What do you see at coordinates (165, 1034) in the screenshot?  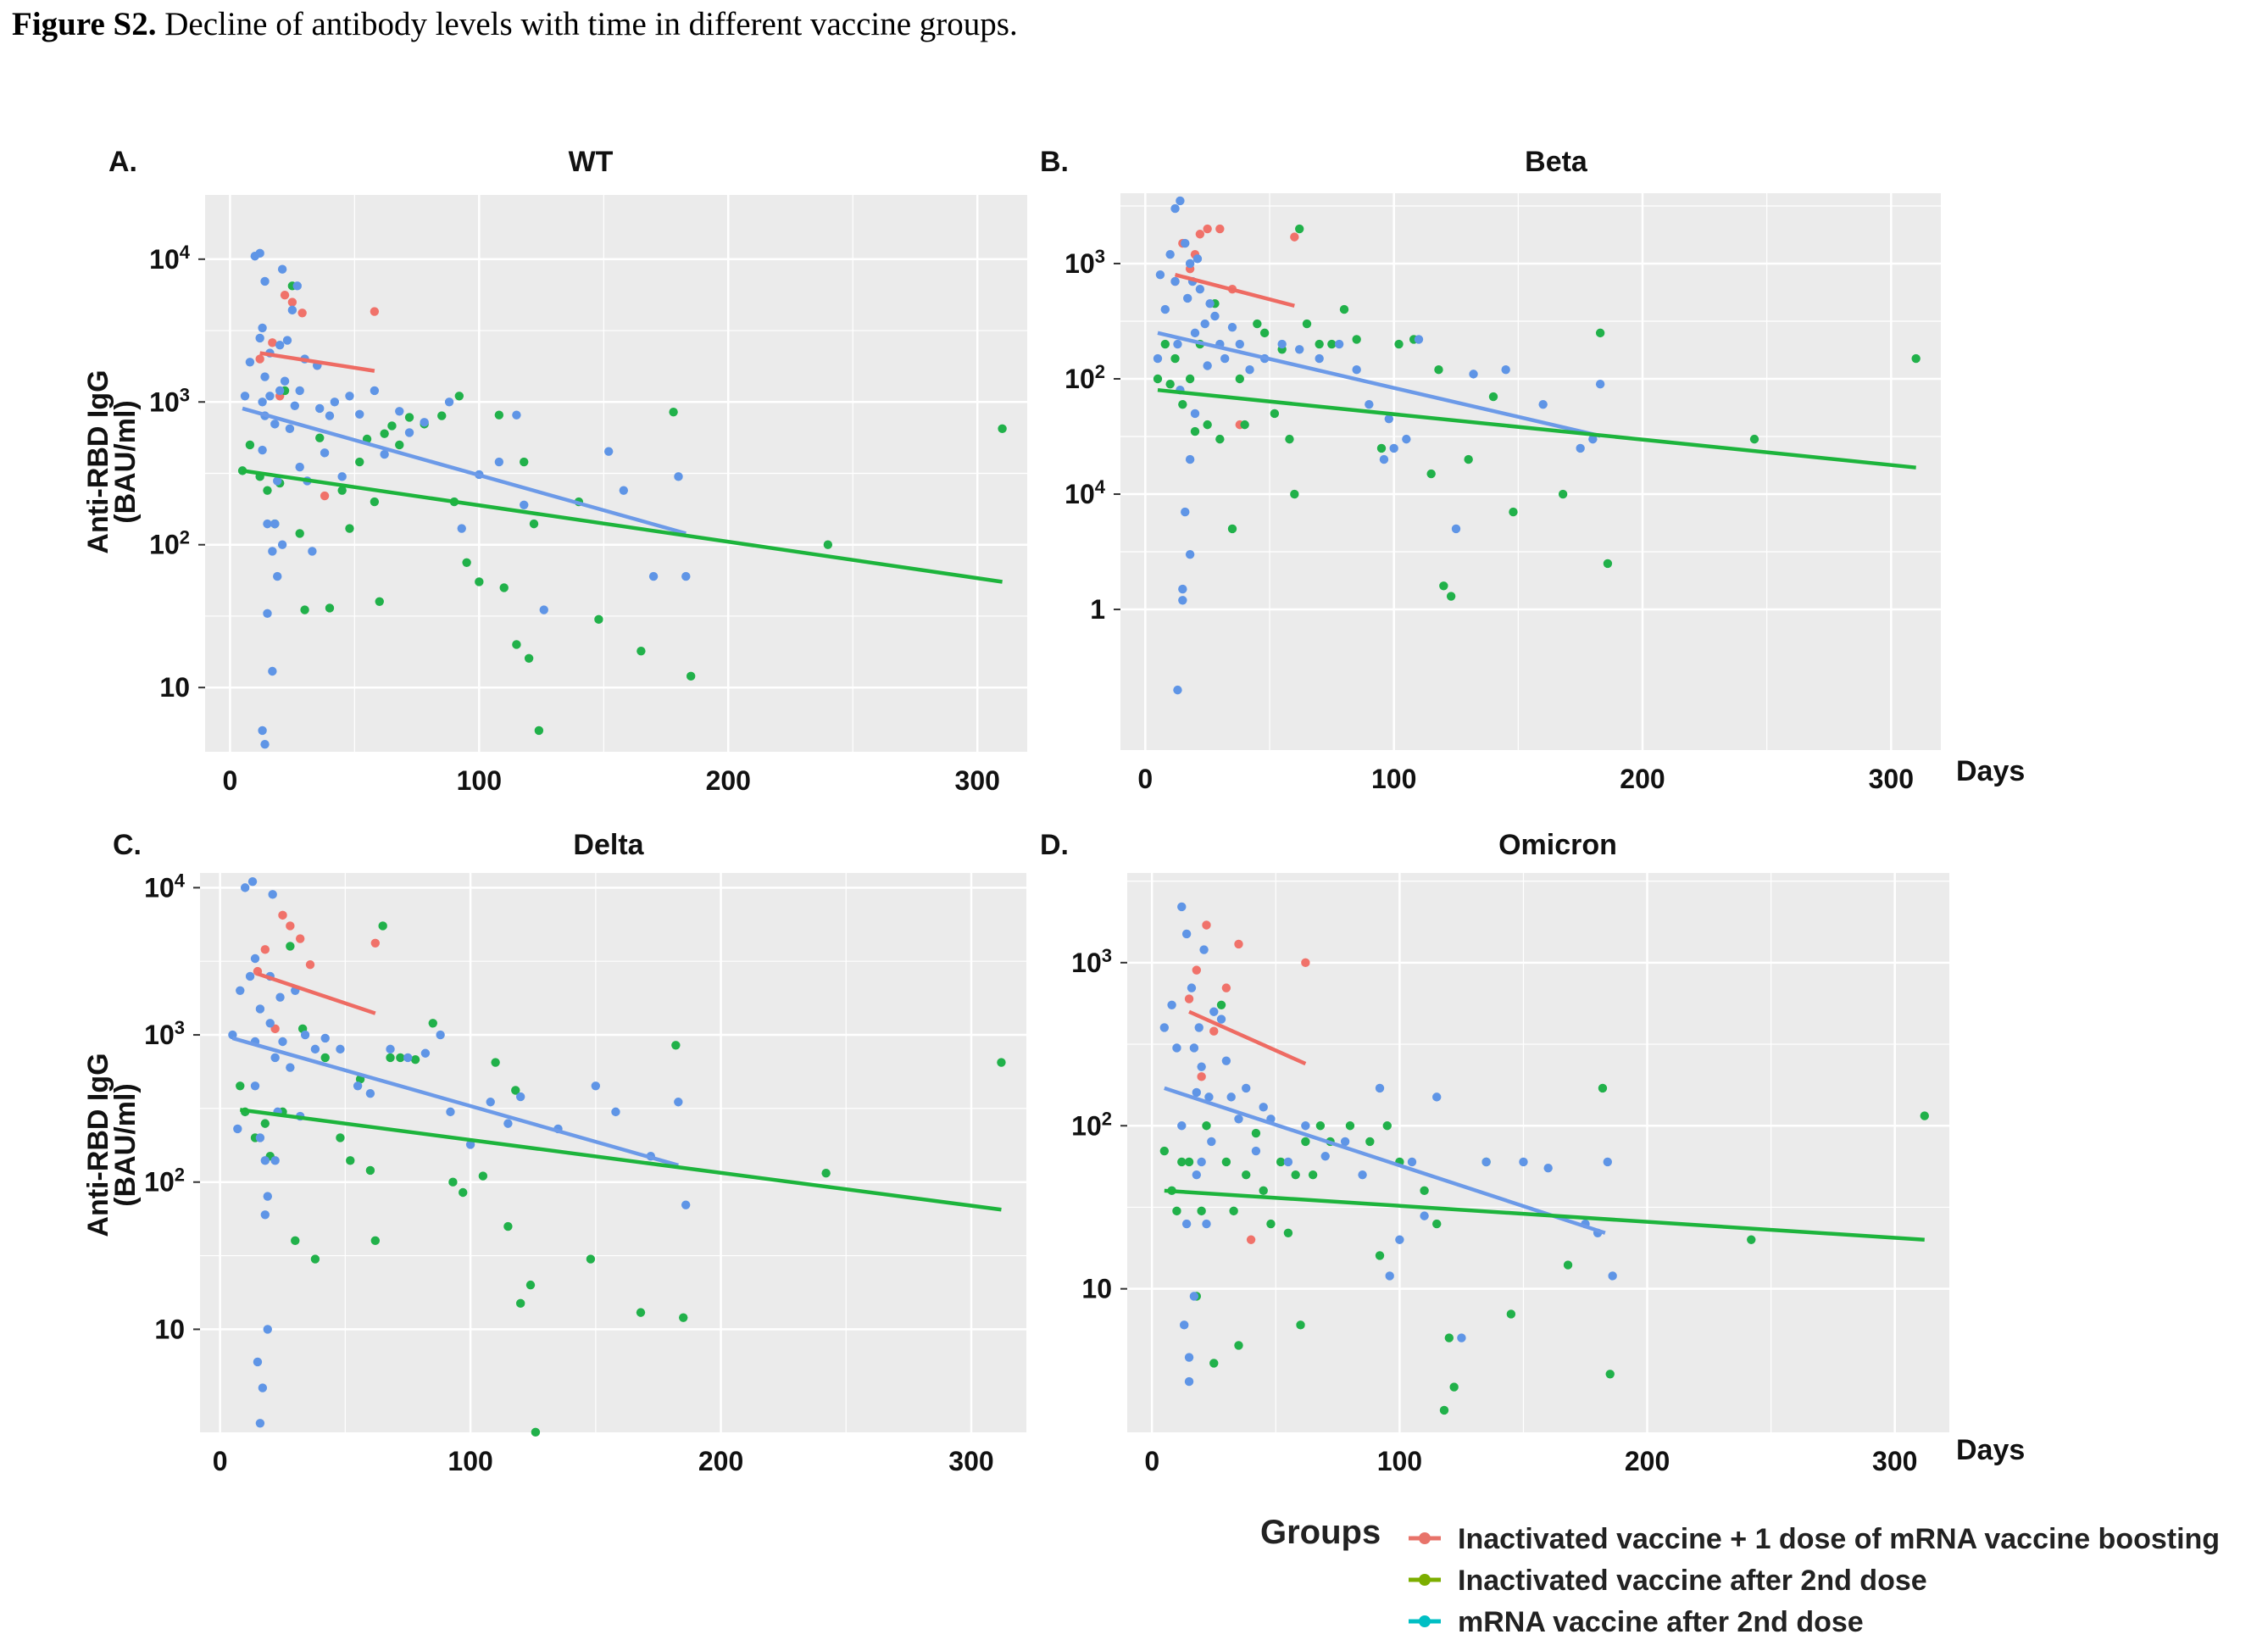 I see `y-tick-label: 10³` at bounding box center [165, 1034].